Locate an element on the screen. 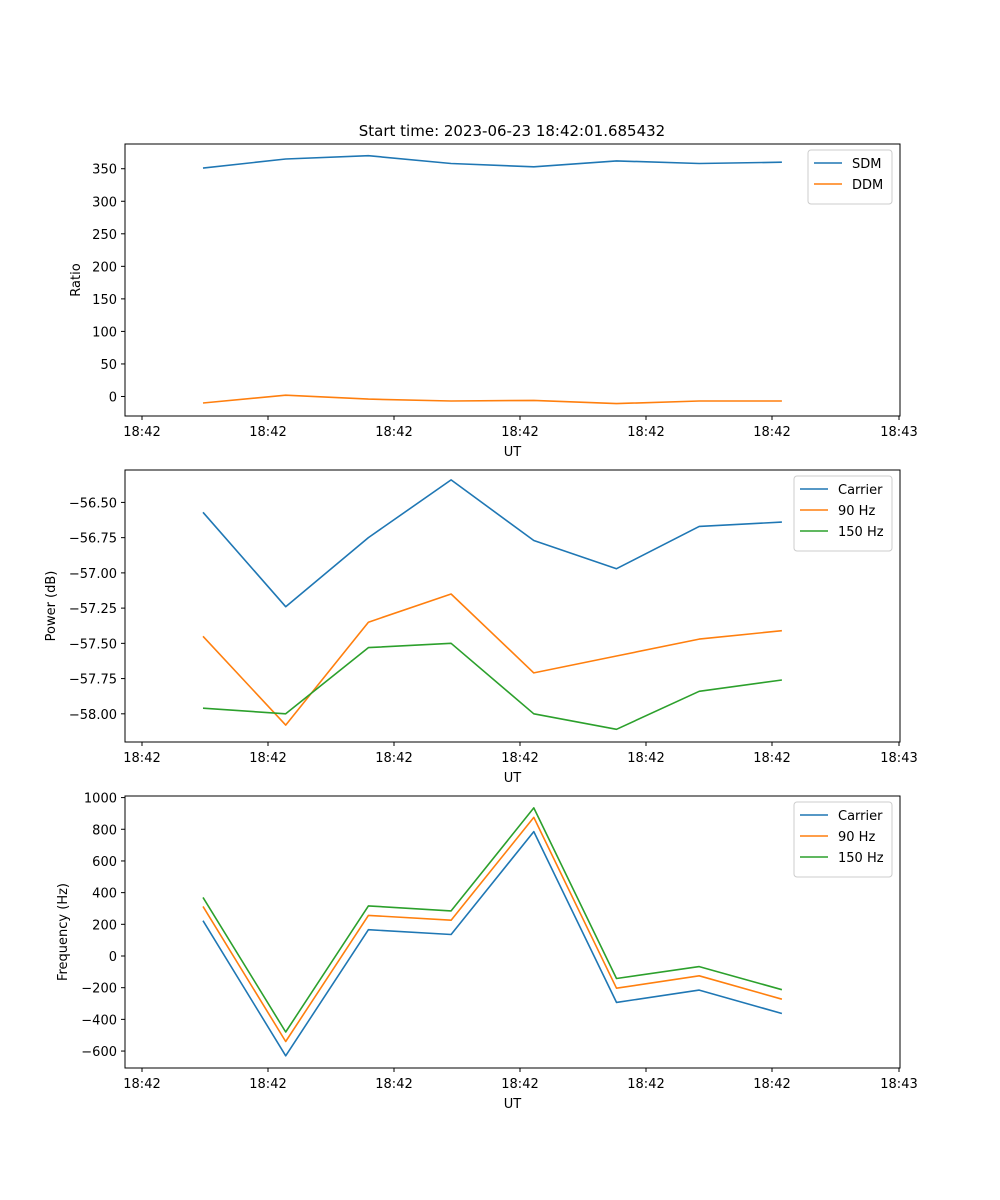  y-tick-label: −57.00 is located at coordinates (93, 574).